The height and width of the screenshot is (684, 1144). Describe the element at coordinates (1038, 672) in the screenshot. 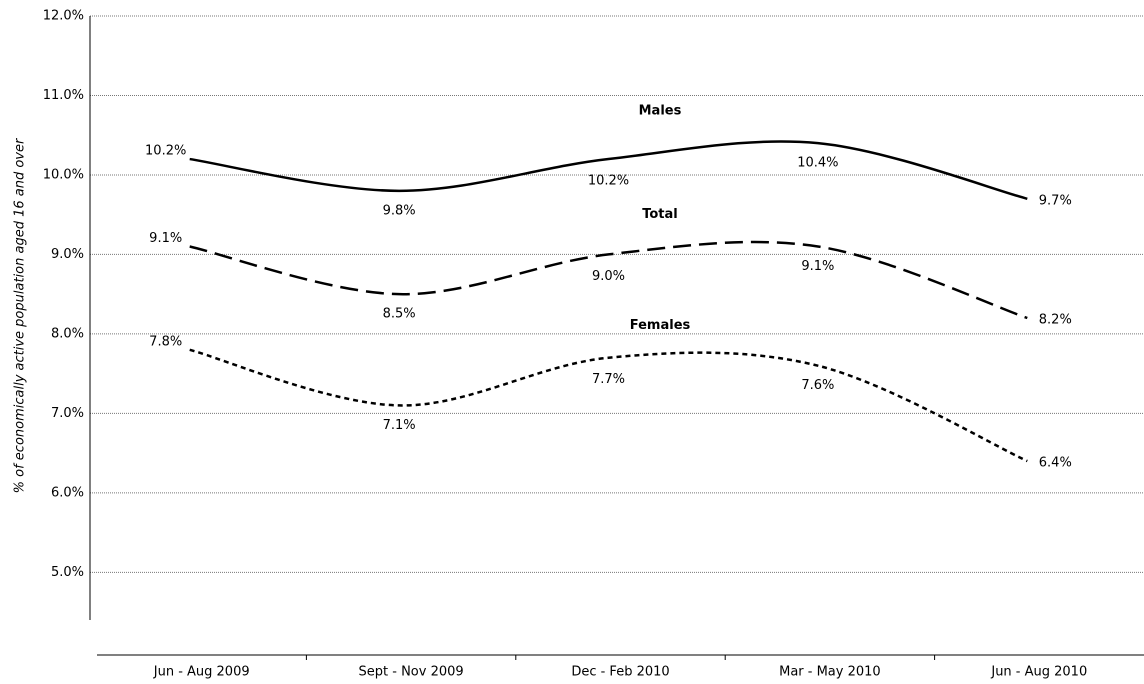

I see `x-tick-label: Jun - Aug 2010` at that location.